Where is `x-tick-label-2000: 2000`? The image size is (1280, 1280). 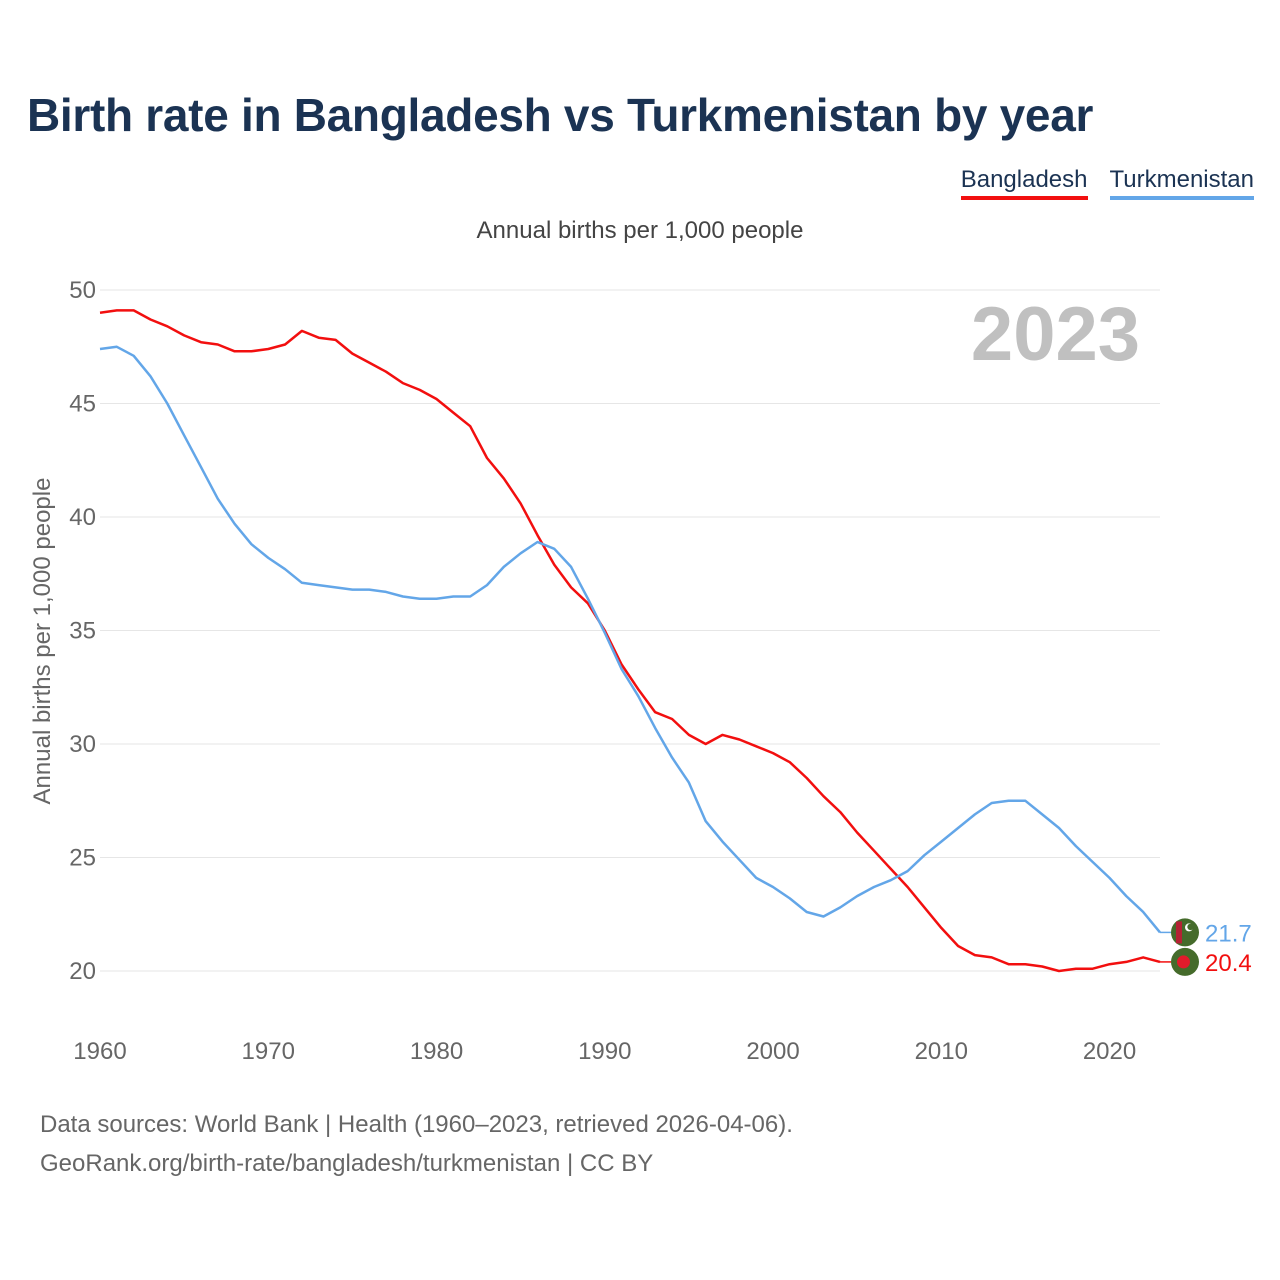 x-tick-label-2000: 2000 is located at coordinates (772, 1051).